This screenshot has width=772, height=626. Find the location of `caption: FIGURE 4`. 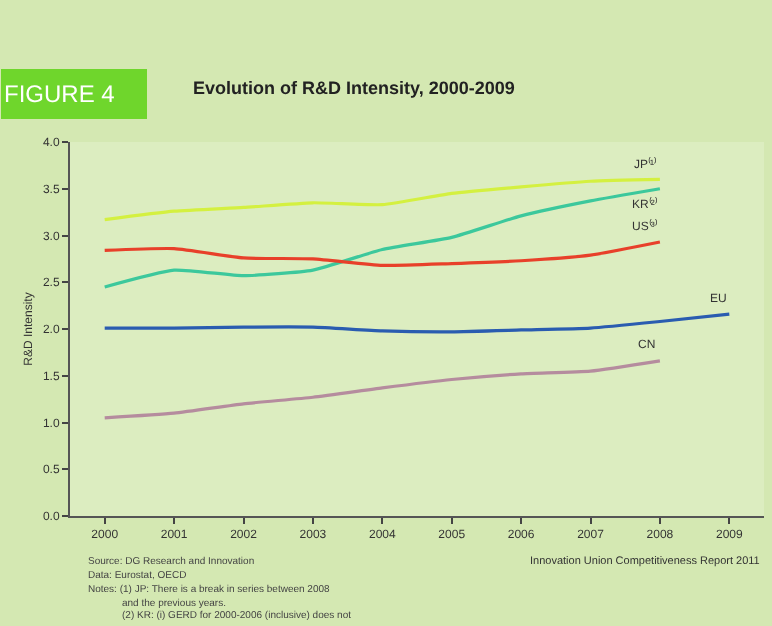

caption: FIGURE 4 is located at coordinates (60, 94).